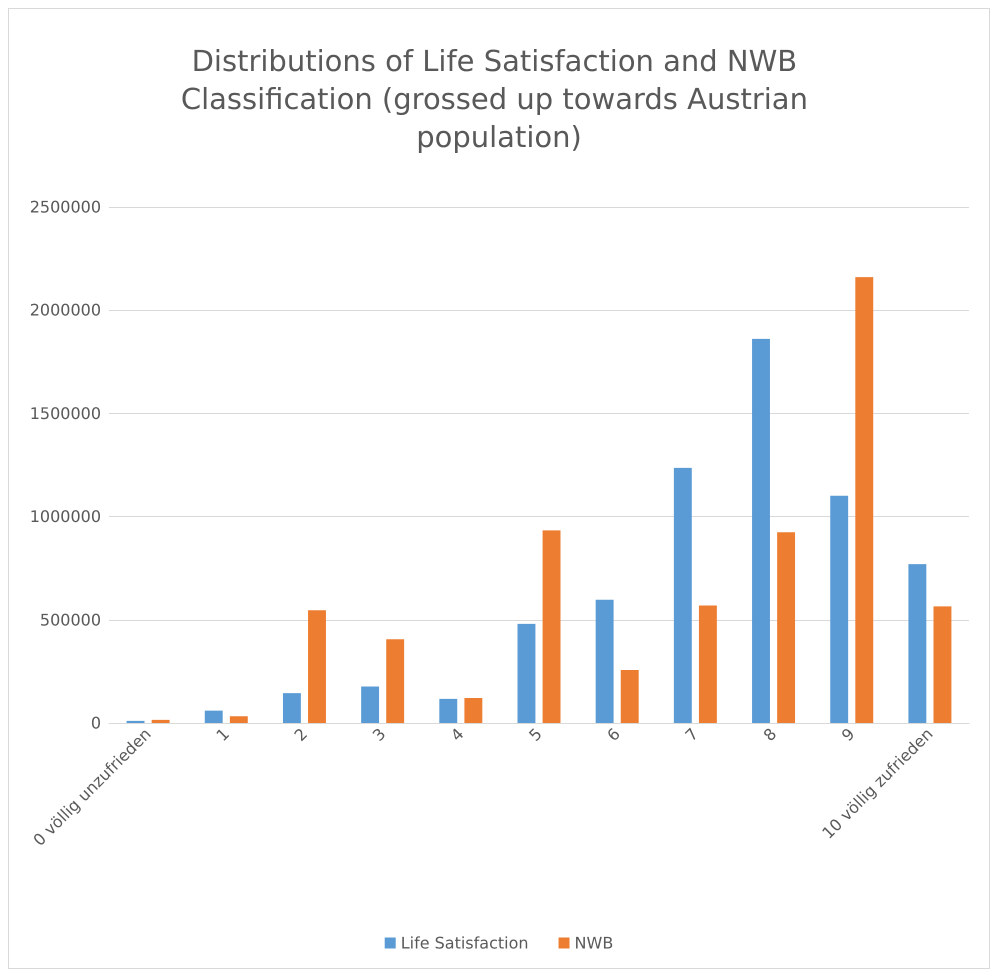  Describe the element at coordinates (70, 620) in the screenshot. I see `y-tick-label: 500000` at that location.